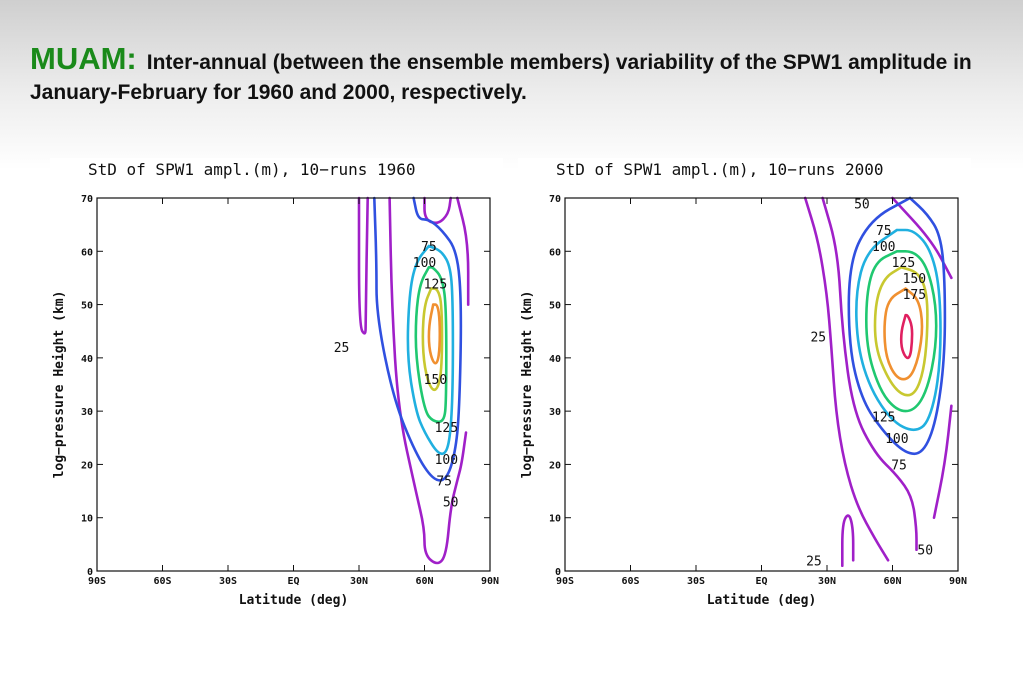  I want to click on slide-title-key: MUAM:, so click(83, 58).